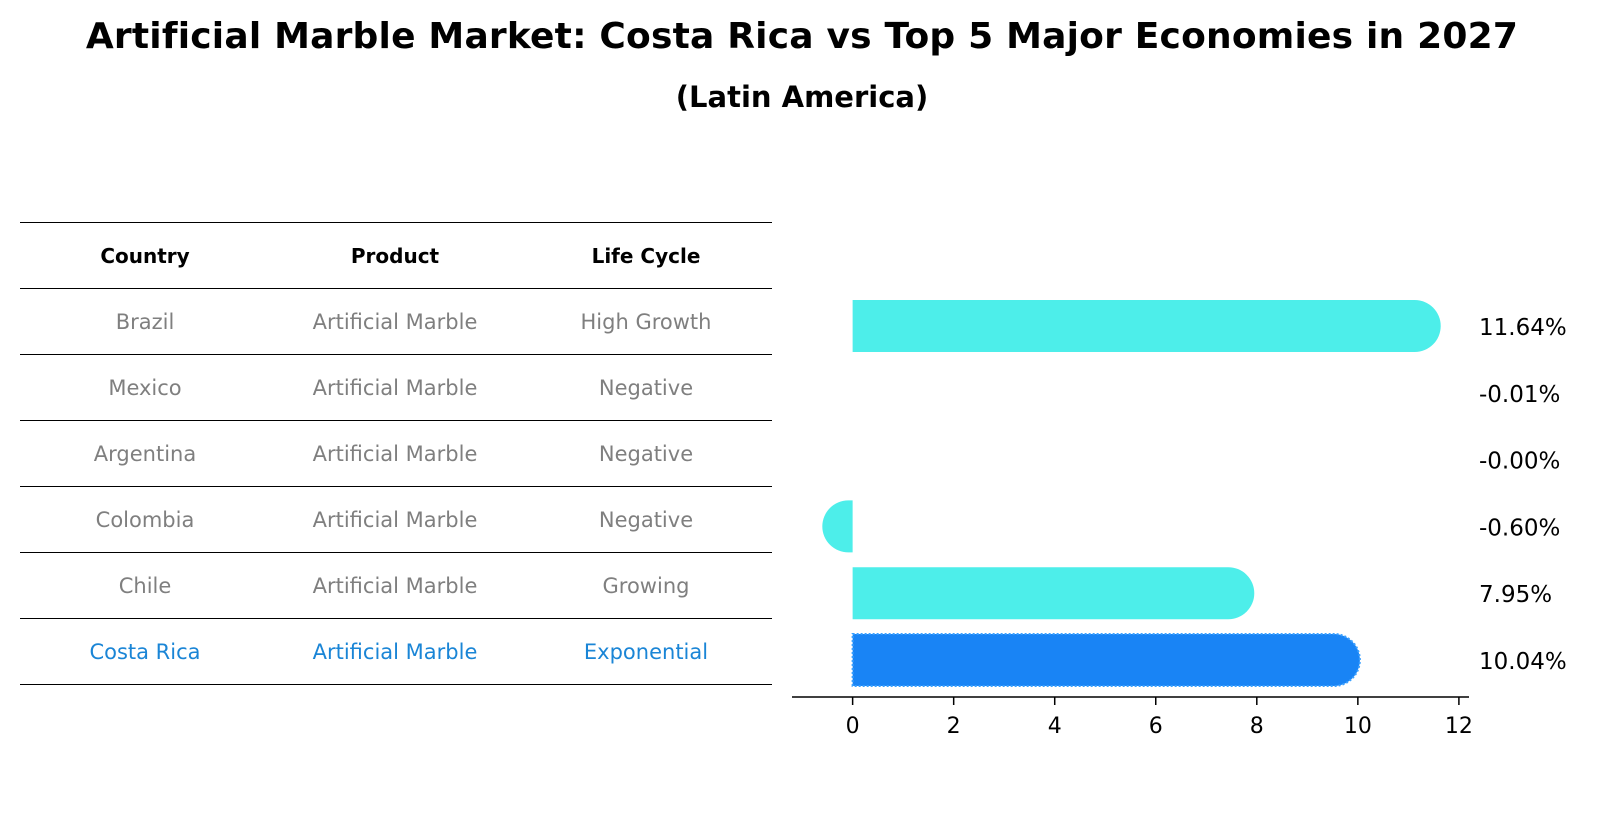  What do you see at coordinates (145, 520) in the screenshot?
I see `country-cell: Colombia` at bounding box center [145, 520].